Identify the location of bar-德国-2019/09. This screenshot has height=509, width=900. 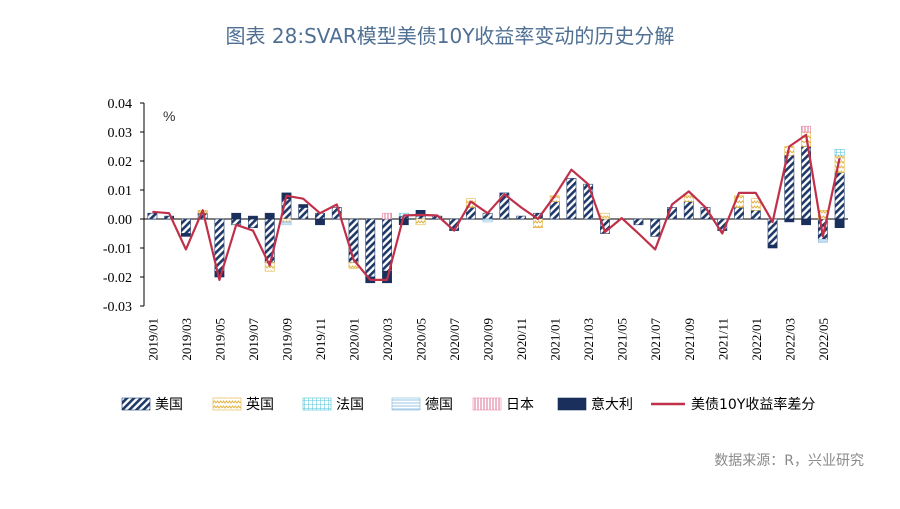
(286, 223).